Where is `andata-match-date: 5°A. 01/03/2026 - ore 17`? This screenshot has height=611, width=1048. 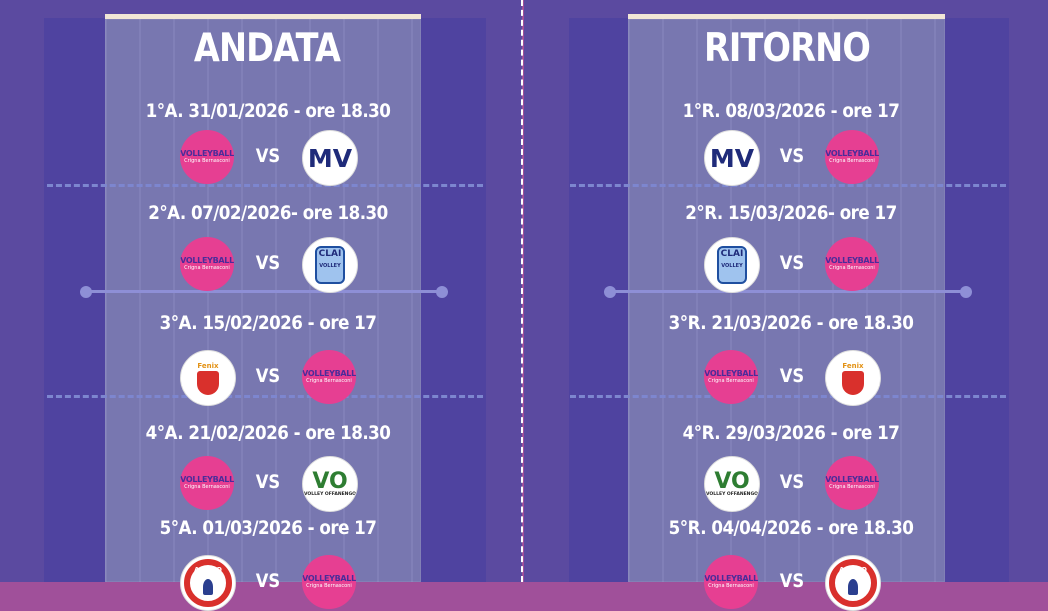
andata-match-date: 5°A. 01/03/2026 - ore 17 is located at coordinates (268, 528).